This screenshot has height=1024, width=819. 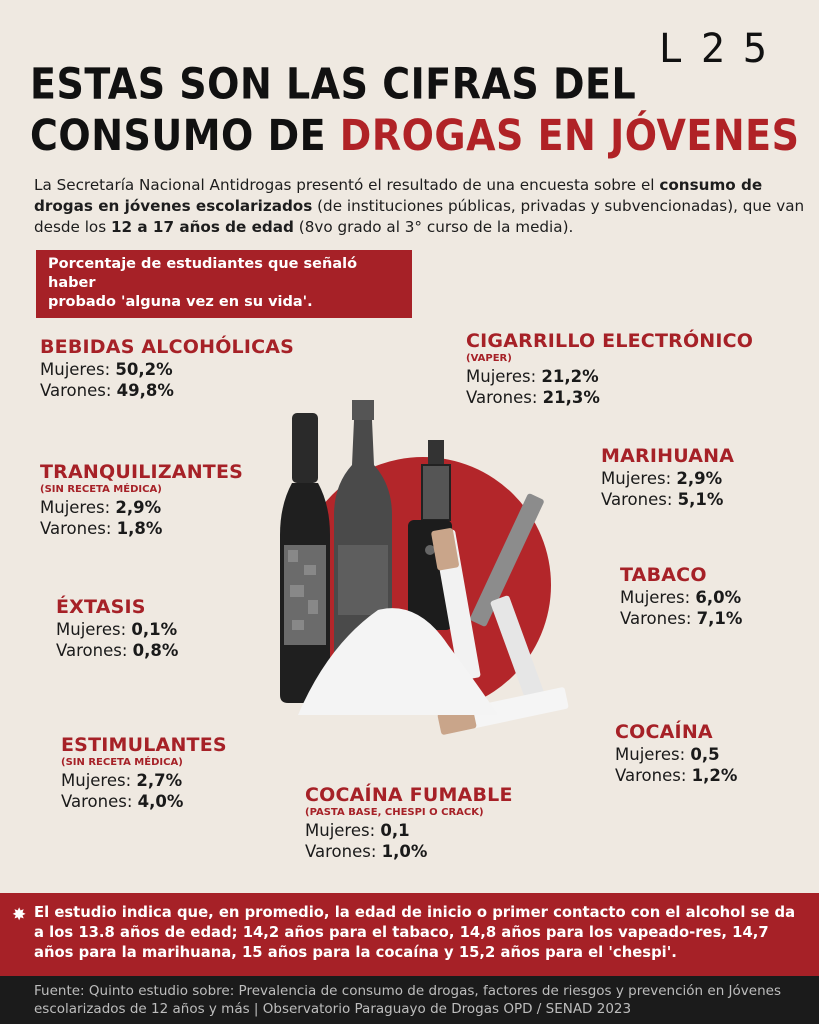 I want to click on stat-men: Varones: 7,1%, so click(x=681, y=618).